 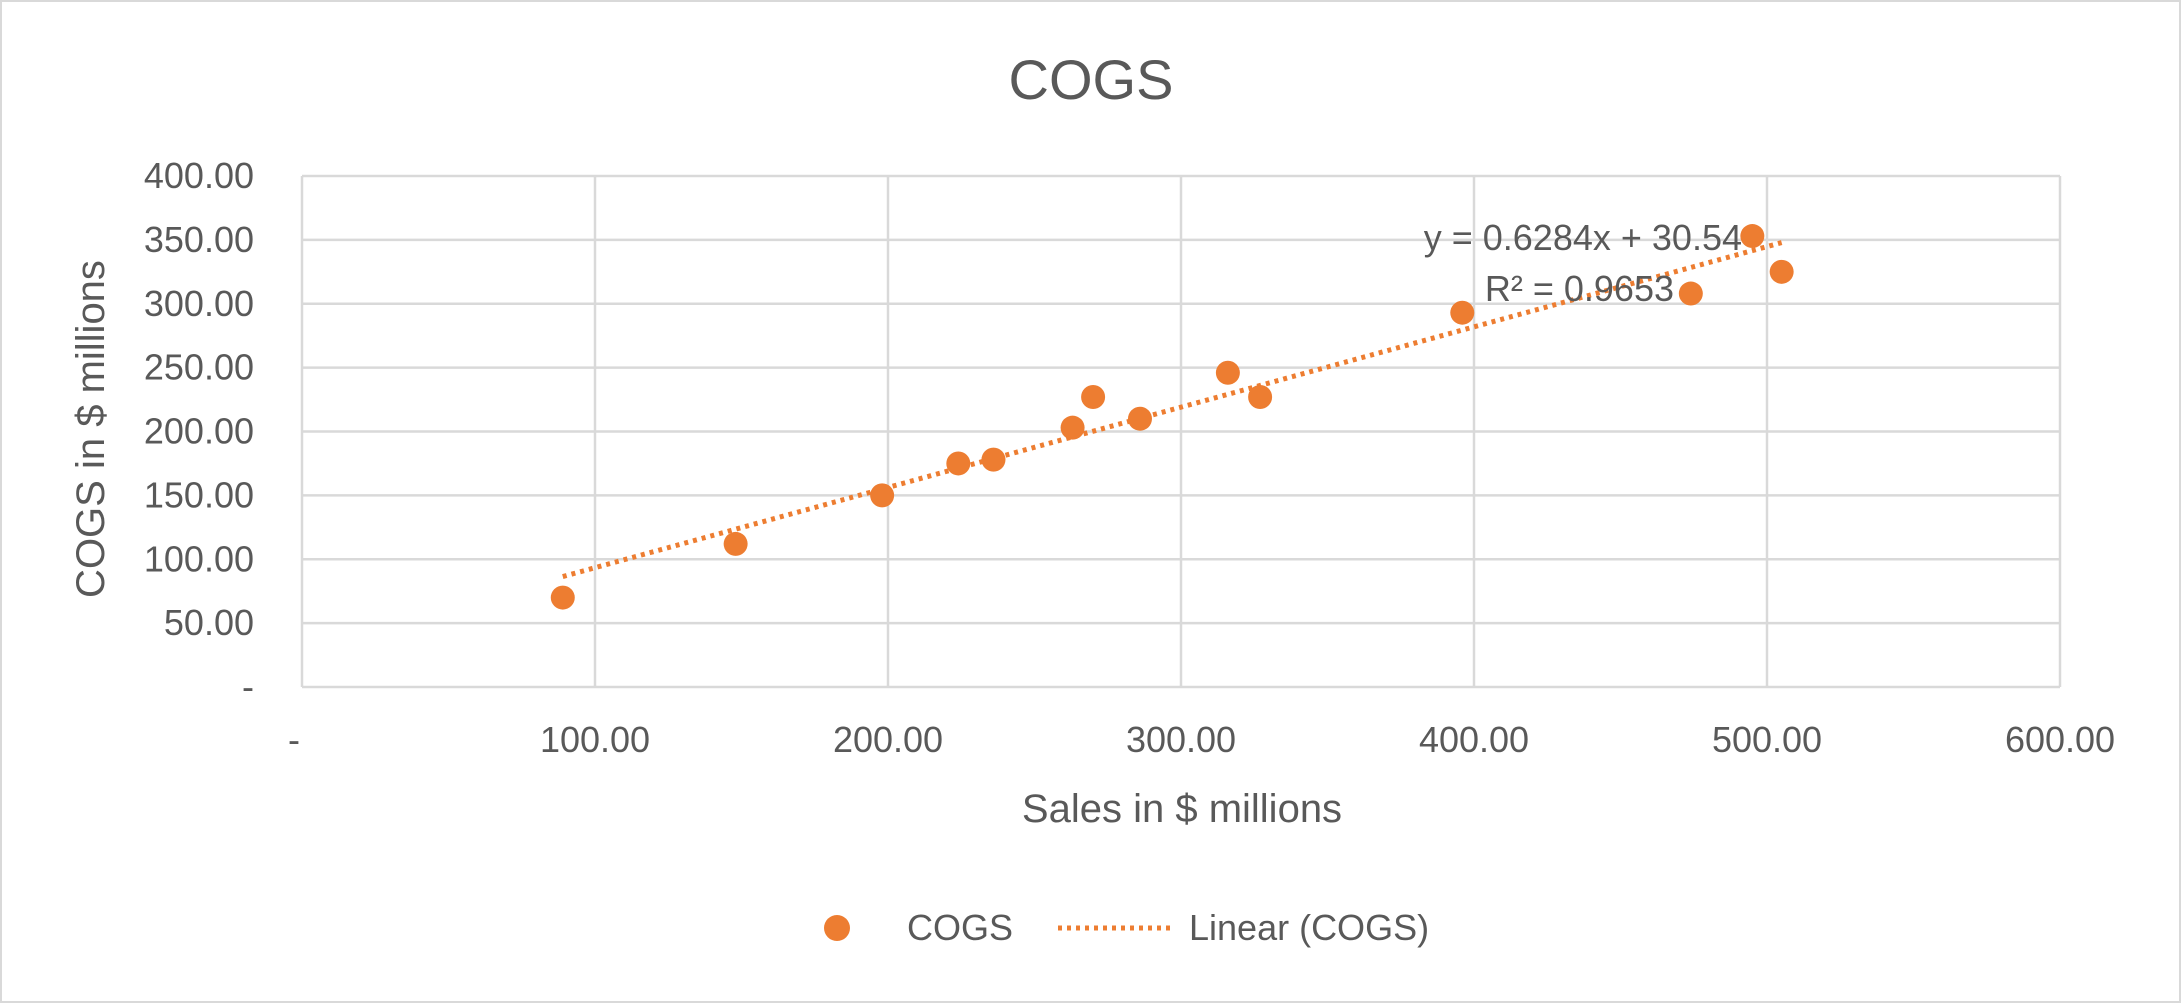 I want to click on y-tick-label: 50.00, so click(x=209, y=622).